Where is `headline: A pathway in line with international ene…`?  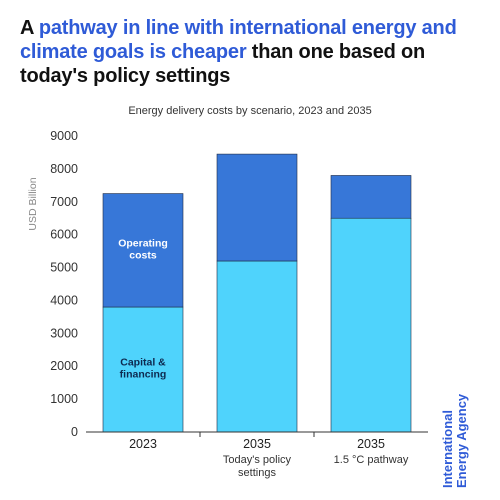
headline: A pathway in line with international ene… is located at coordinates (255, 52).